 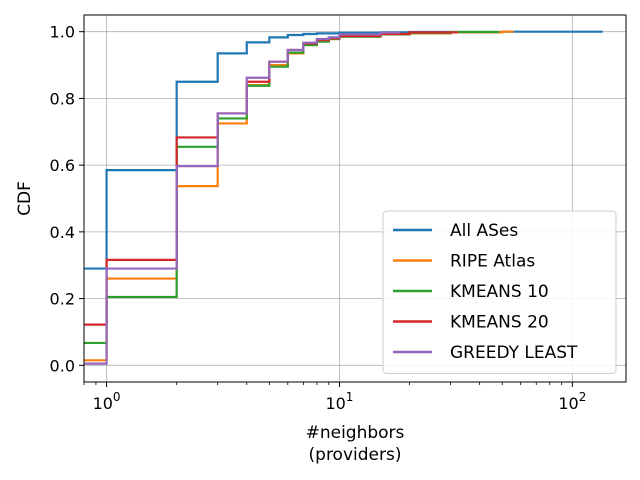 What do you see at coordinates (62, 232) in the screenshot?
I see `y-tick-label: 0.4` at bounding box center [62, 232].